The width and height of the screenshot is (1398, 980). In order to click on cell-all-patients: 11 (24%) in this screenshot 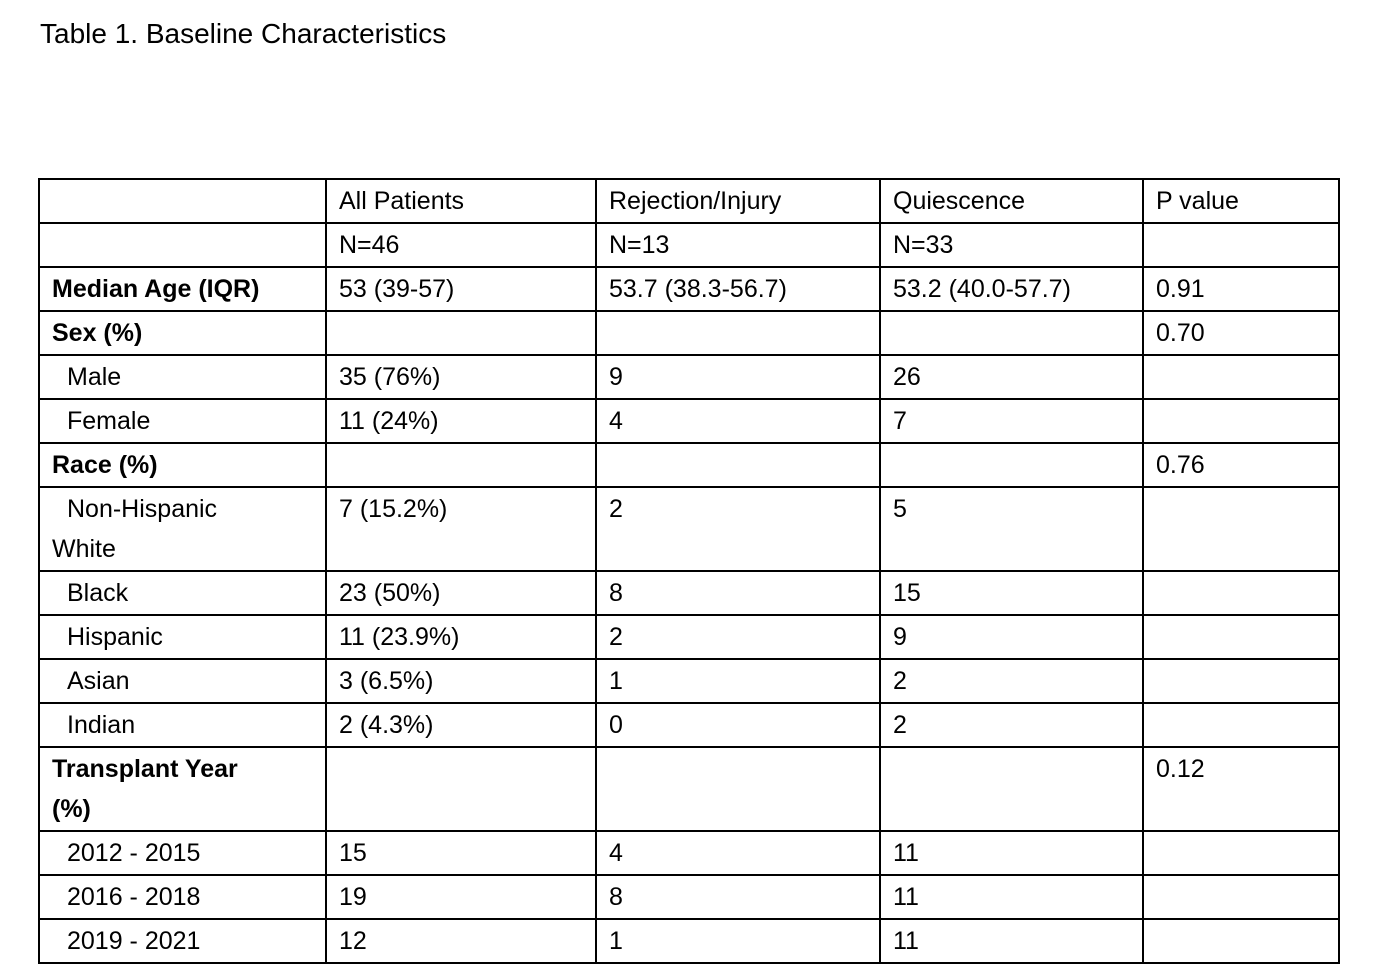, I will do `click(461, 421)`.